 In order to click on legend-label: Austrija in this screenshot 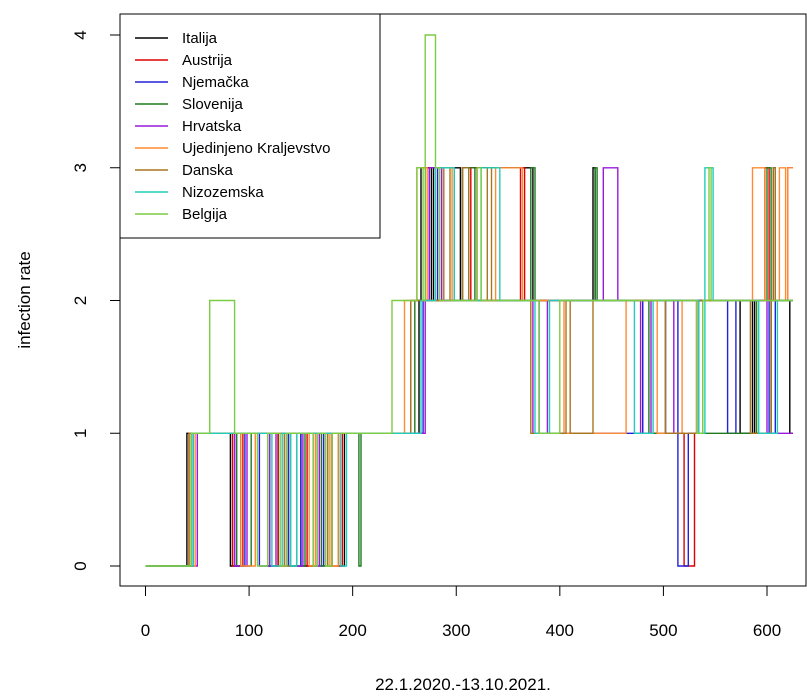, I will do `click(207, 60)`.